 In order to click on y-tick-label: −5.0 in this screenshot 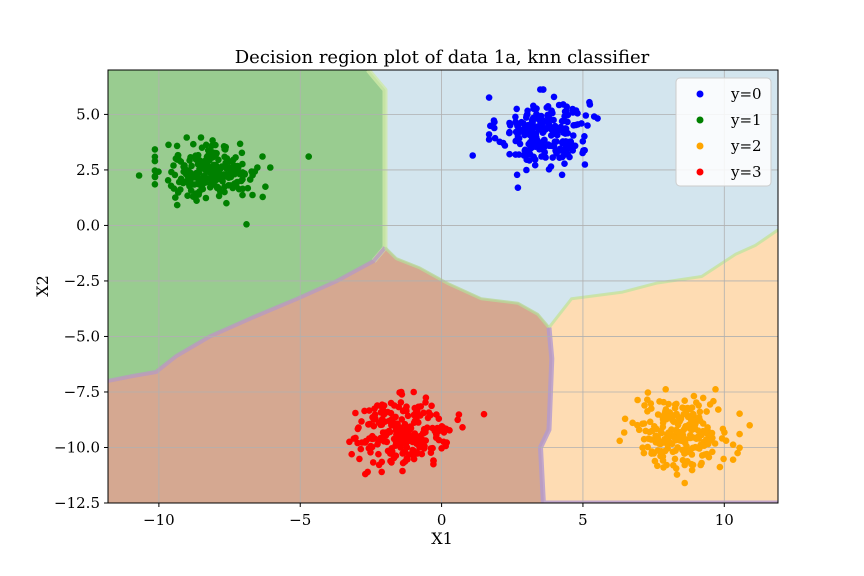, I will do `click(82, 336)`.